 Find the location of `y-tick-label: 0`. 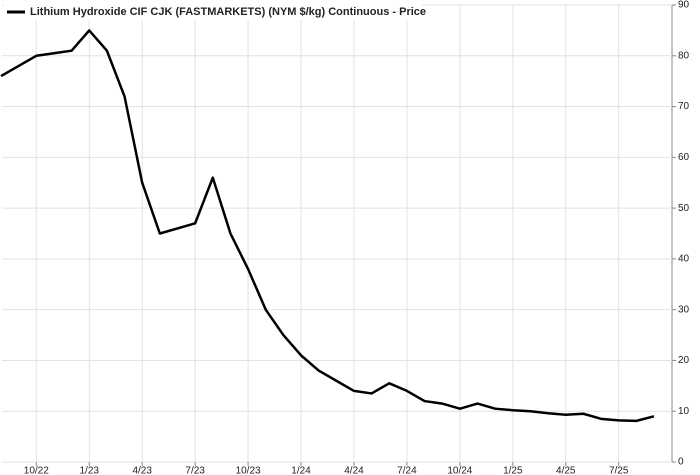

y-tick-label: 0 is located at coordinates (681, 462).